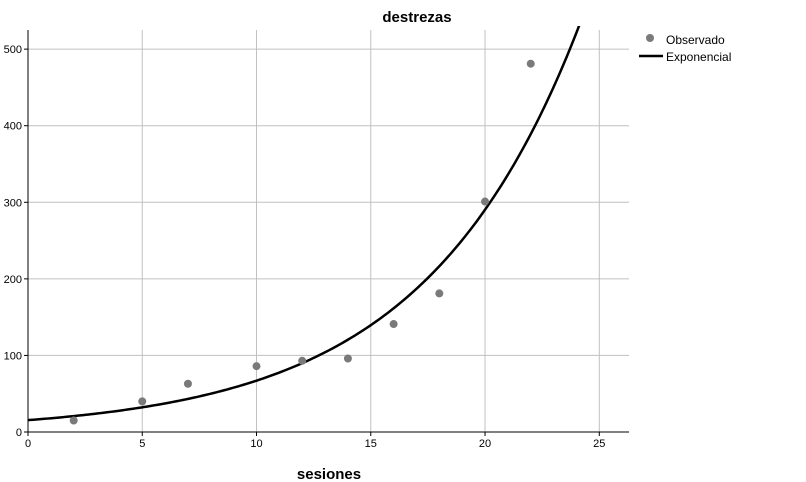 Image resolution: width=806 pixels, height=482 pixels. I want to click on x-tick-label: 25, so click(599, 444).